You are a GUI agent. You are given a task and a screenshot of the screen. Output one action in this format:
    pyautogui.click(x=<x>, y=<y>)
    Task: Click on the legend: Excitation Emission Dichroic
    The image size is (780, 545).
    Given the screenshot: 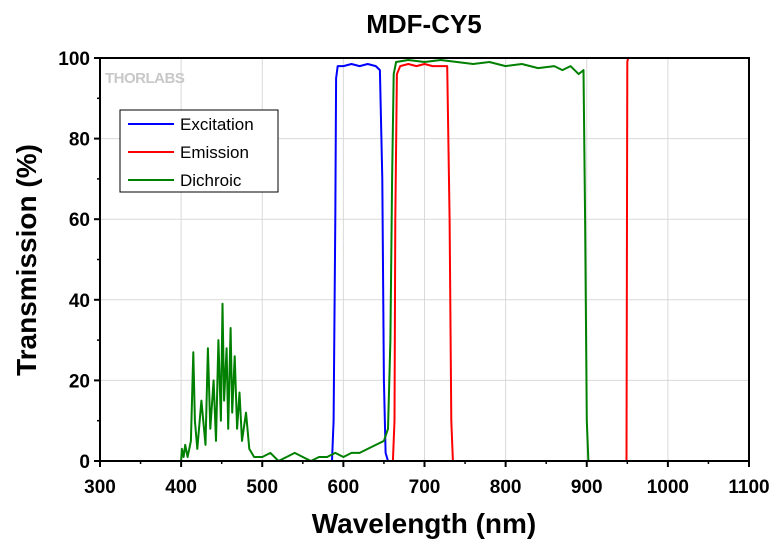 What is the action you would take?
    pyautogui.click(x=199, y=151)
    